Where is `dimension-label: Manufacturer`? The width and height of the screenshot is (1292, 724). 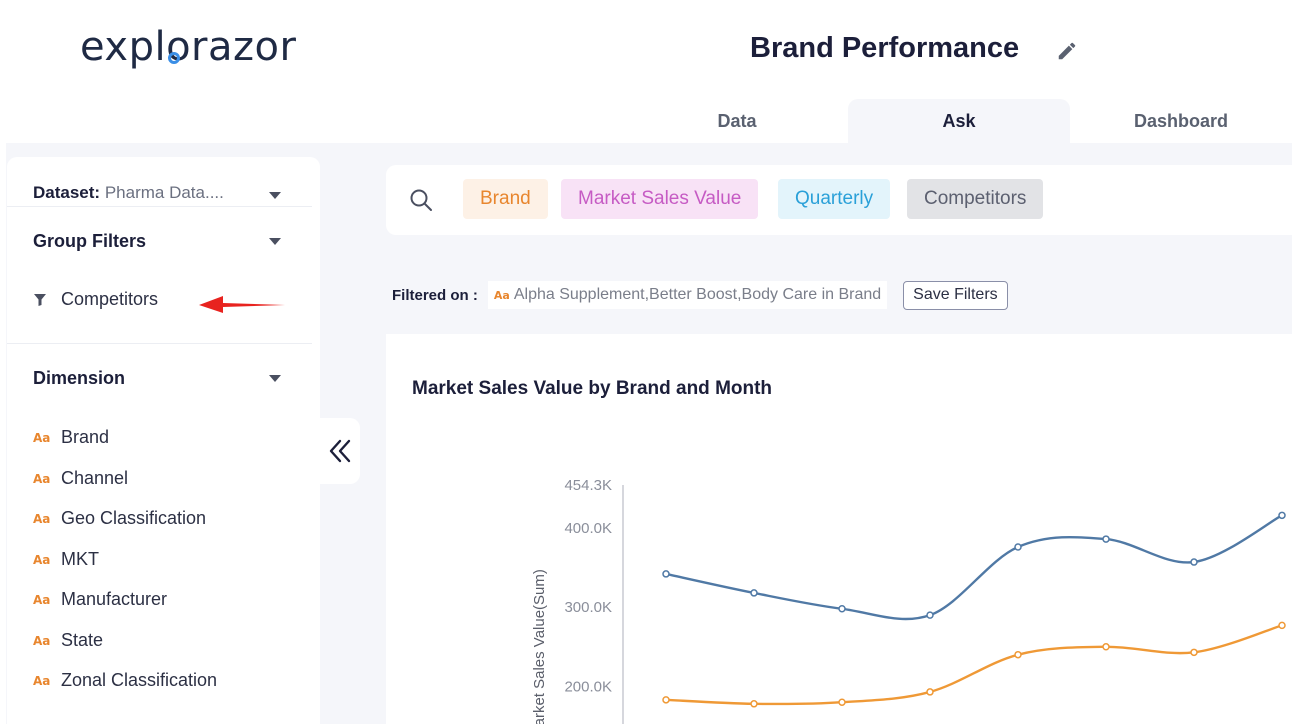 dimension-label: Manufacturer is located at coordinates (114, 599).